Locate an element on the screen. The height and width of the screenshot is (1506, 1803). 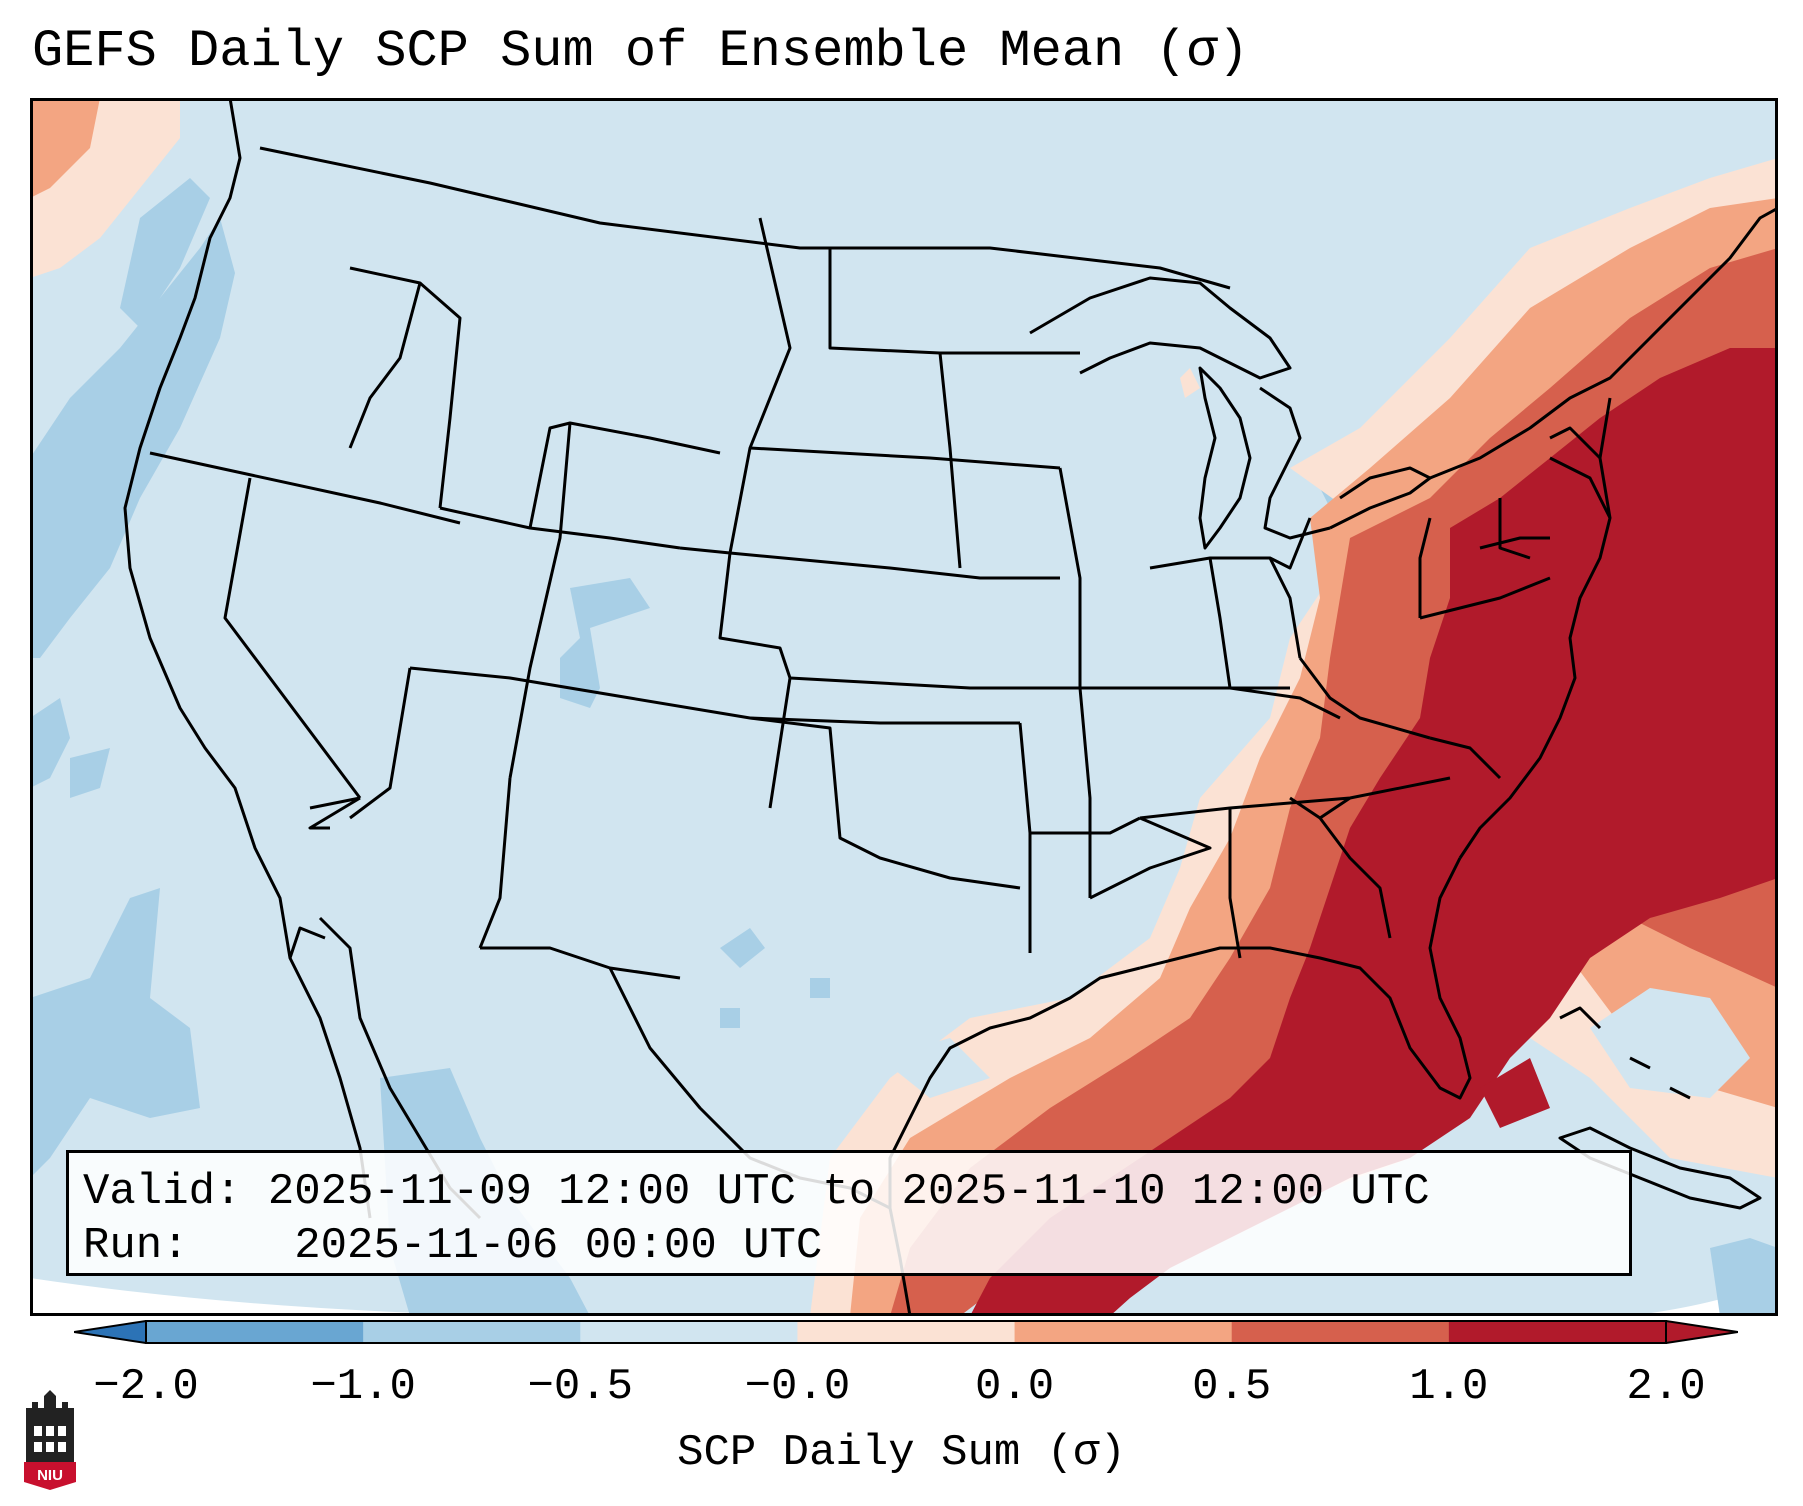
colorbar-frame is located at coordinates (906, 1332).